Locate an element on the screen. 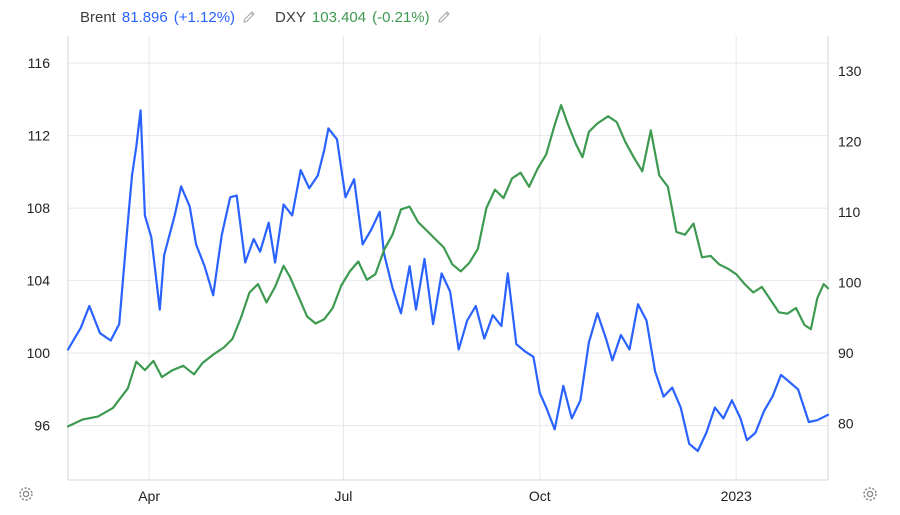 This screenshot has width=900, height=515. legend-name-dxy: DXY is located at coordinates (290, 17).